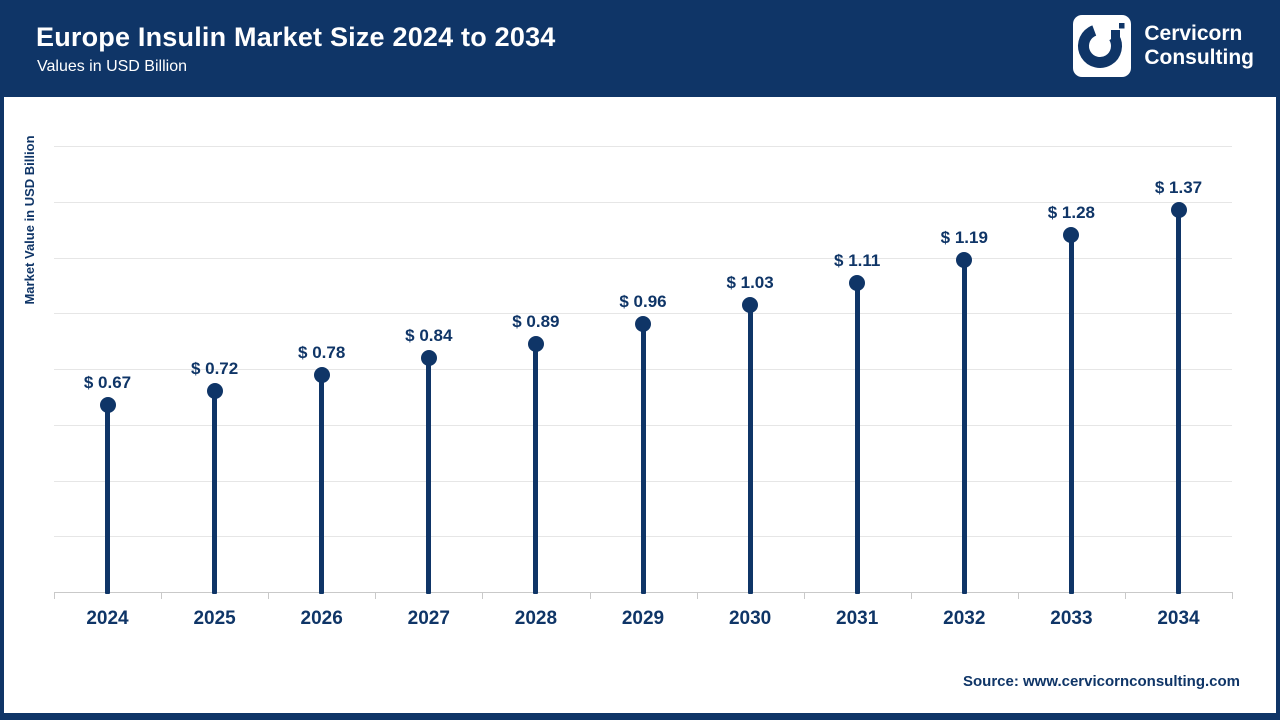 This screenshot has height=720, width=1280. Describe the element at coordinates (964, 618) in the screenshot. I see `x-axis-tick-label: 2032` at that location.